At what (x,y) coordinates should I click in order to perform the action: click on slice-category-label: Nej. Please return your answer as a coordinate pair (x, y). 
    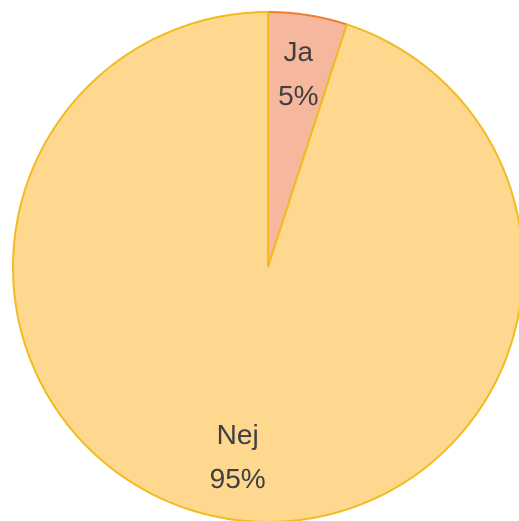
    Looking at the image, I should click on (238, 434).